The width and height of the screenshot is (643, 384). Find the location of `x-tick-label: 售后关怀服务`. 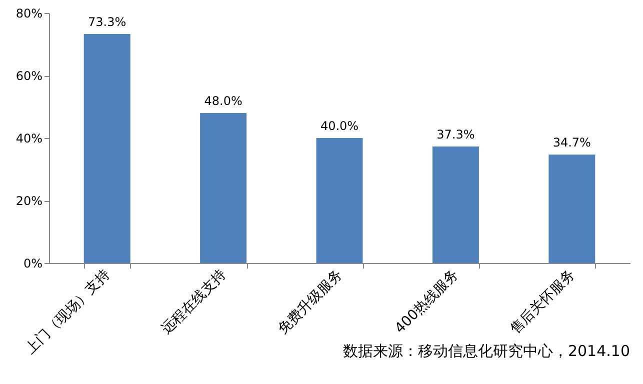

x-tick-label: 售后关怀服务 is located at coordinates (542, 302).